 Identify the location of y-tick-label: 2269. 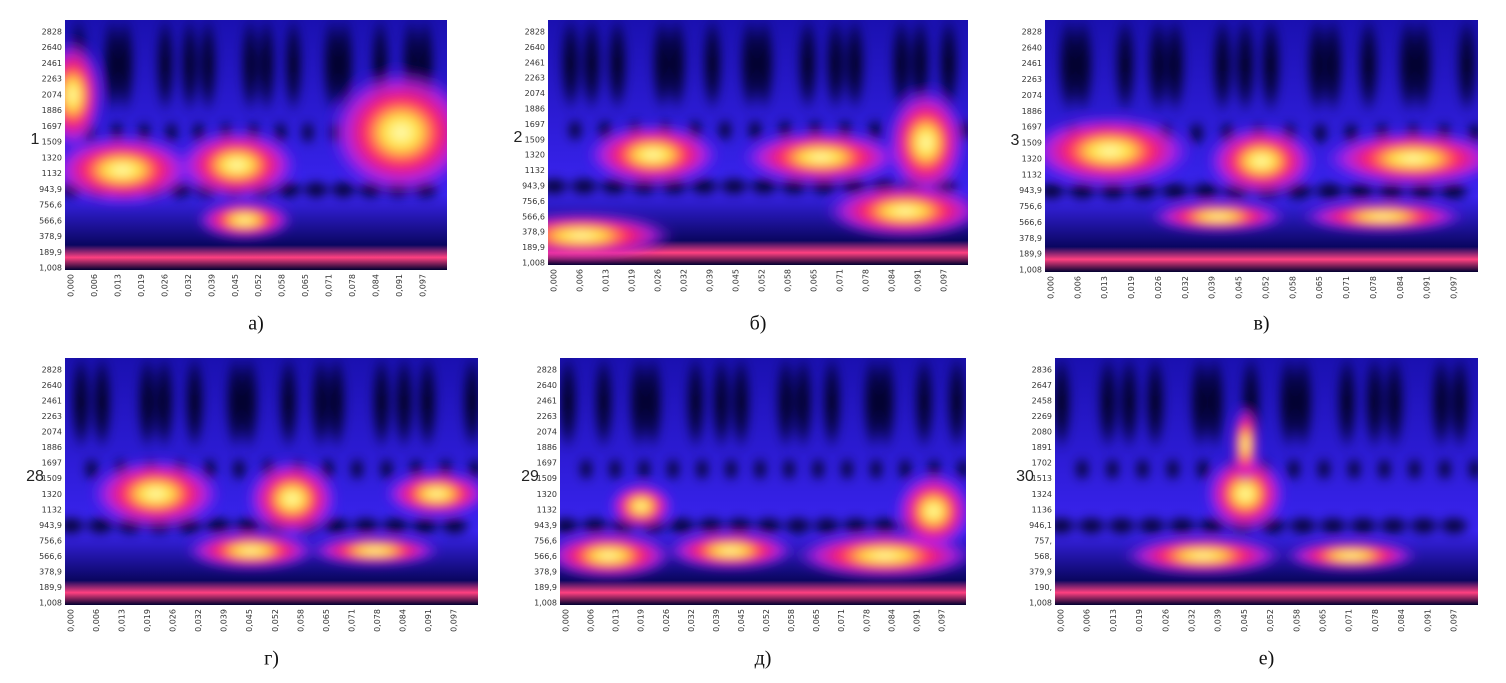
(1042, 416).